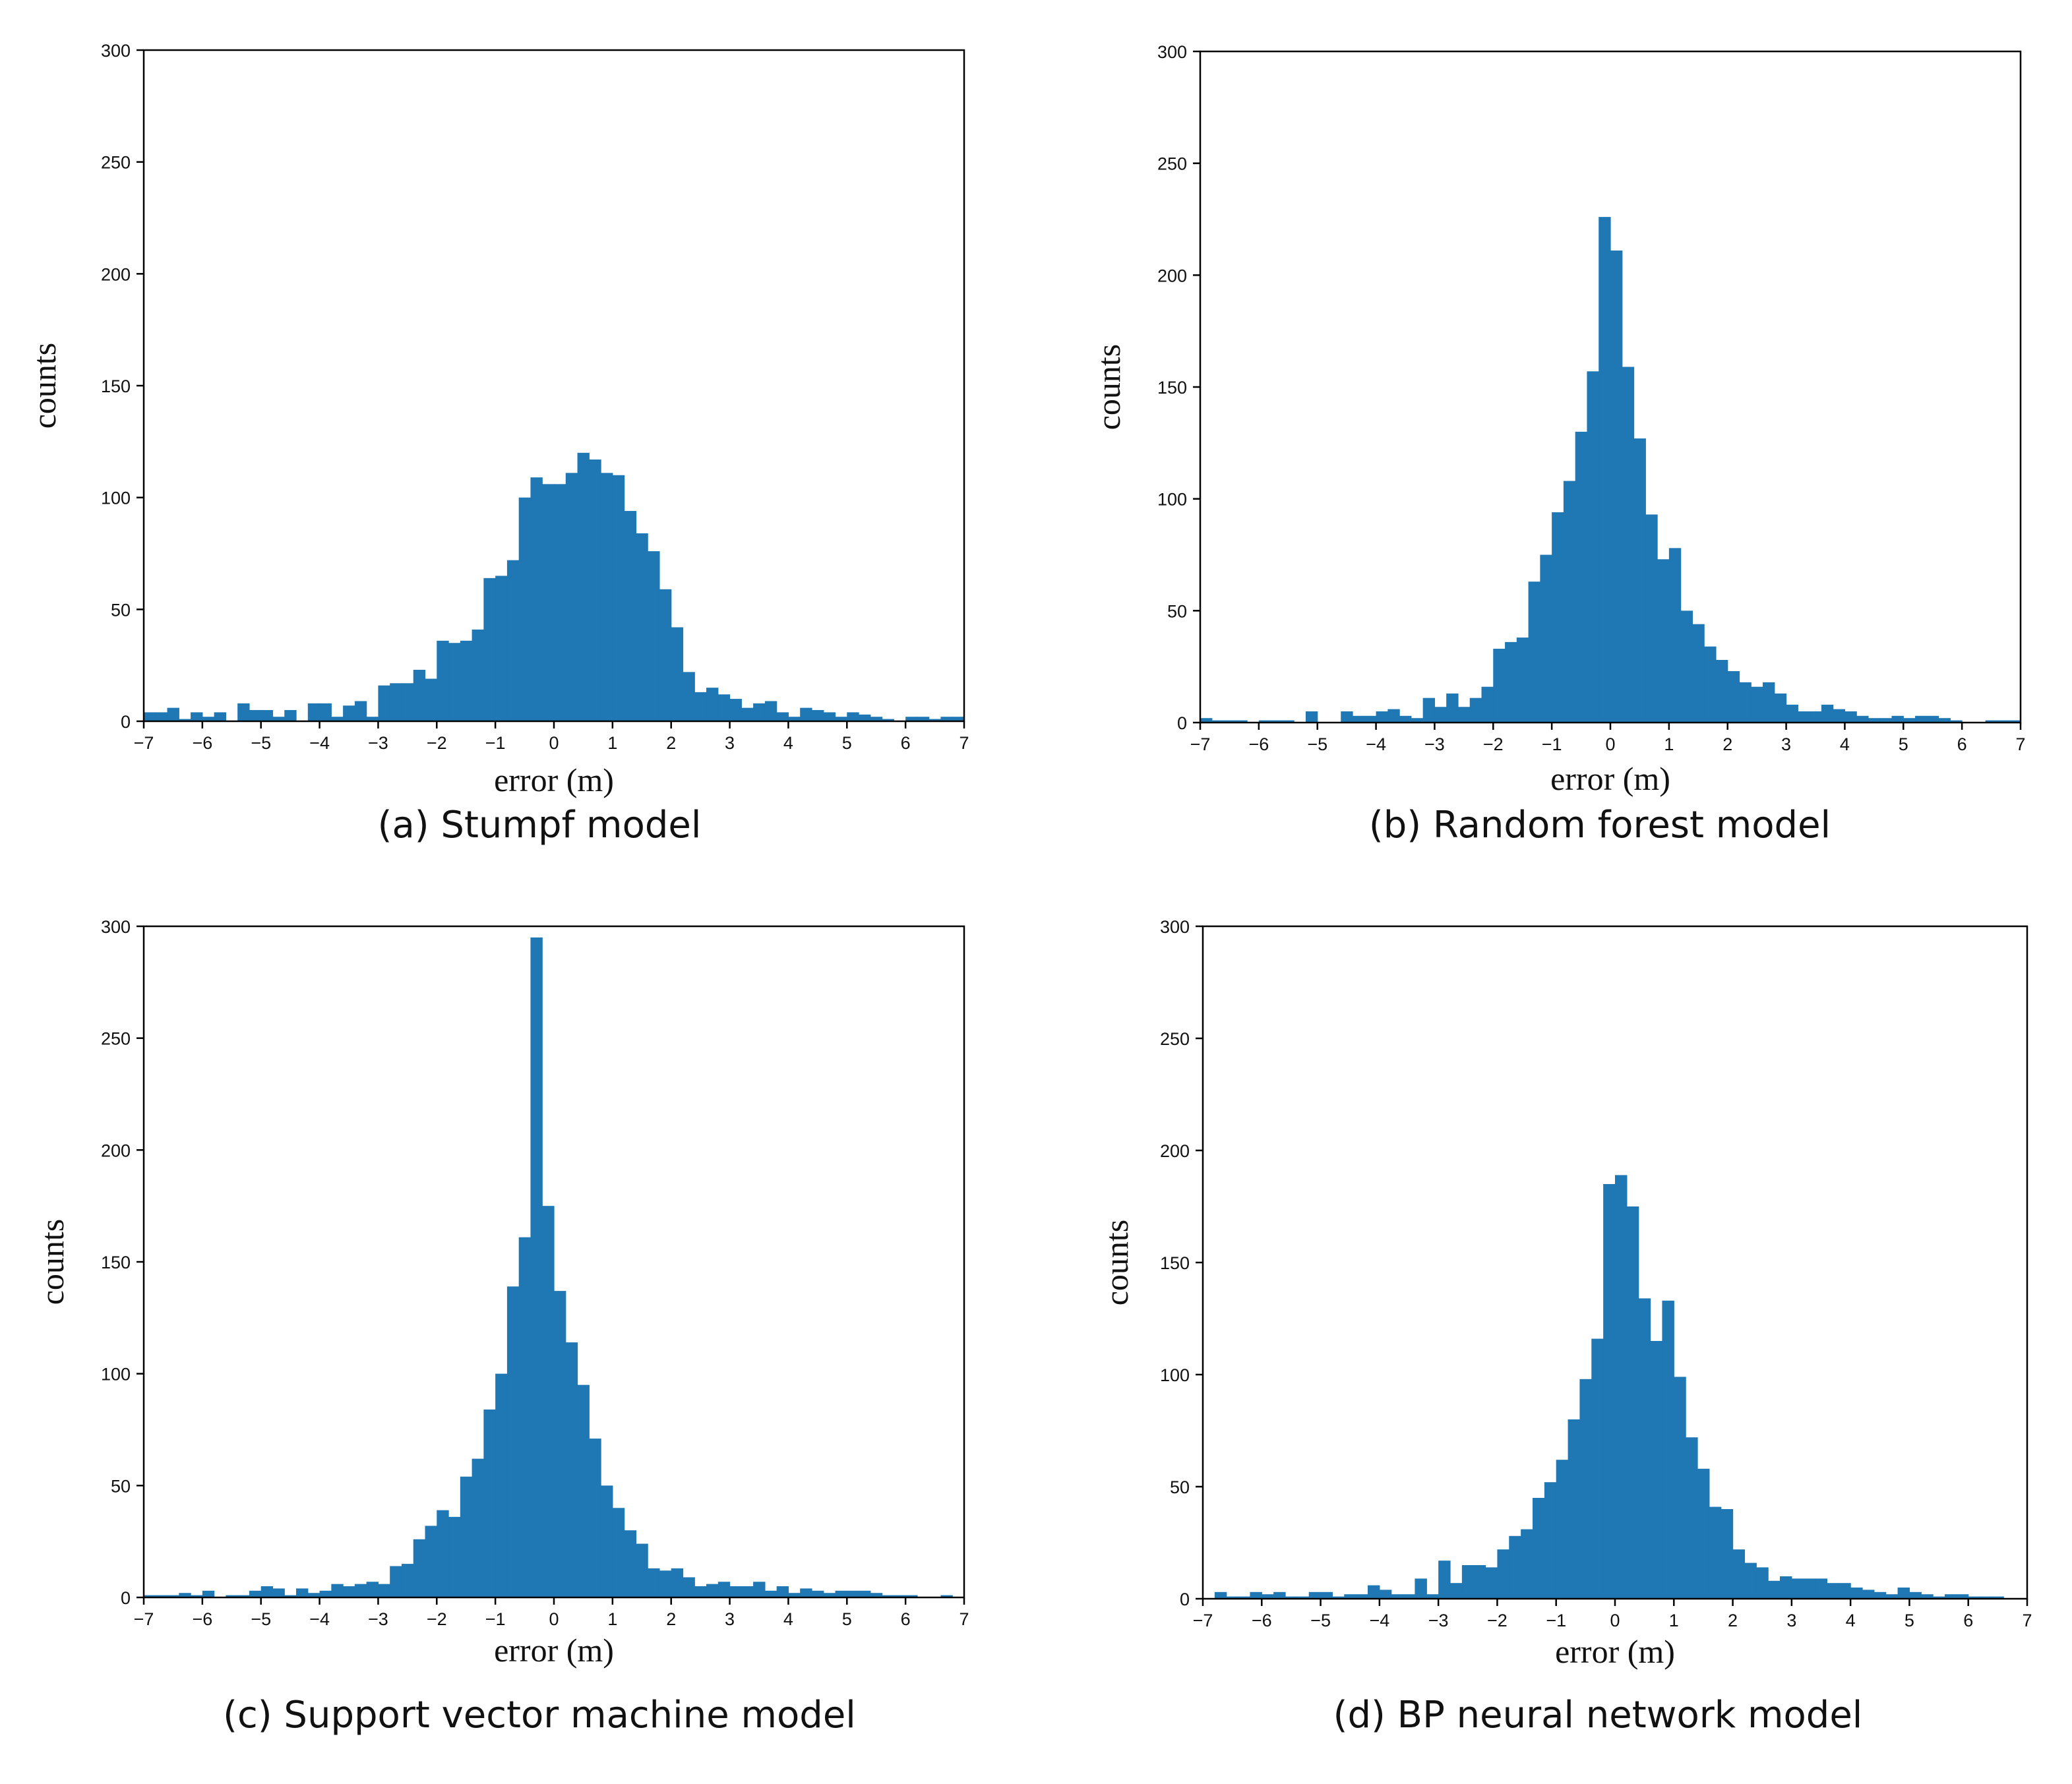  I want to click on x-tick-label: −3, so click(378, 1619).